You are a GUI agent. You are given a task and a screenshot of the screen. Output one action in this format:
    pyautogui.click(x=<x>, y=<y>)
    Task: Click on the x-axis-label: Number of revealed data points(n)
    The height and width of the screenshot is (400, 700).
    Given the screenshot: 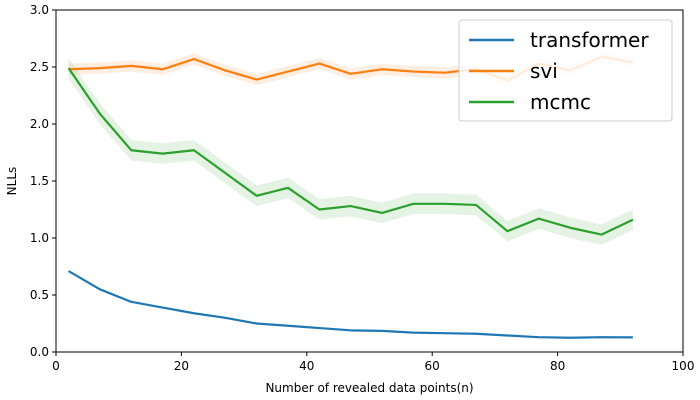 What is the action you would take?
    pyautogui.click(x=369, y=388)
    